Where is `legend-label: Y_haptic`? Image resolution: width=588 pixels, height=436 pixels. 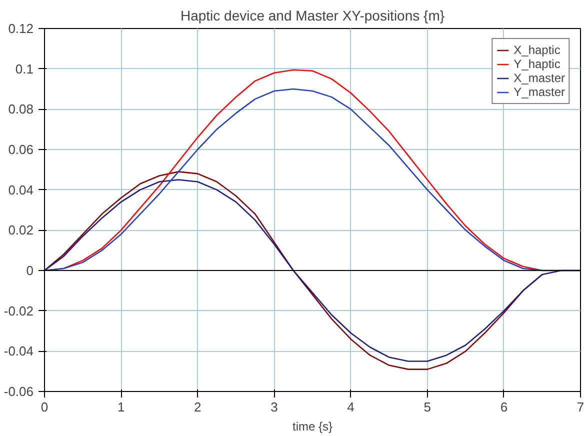 legend-label: Y_haptic is located at coordinates (537, 64).